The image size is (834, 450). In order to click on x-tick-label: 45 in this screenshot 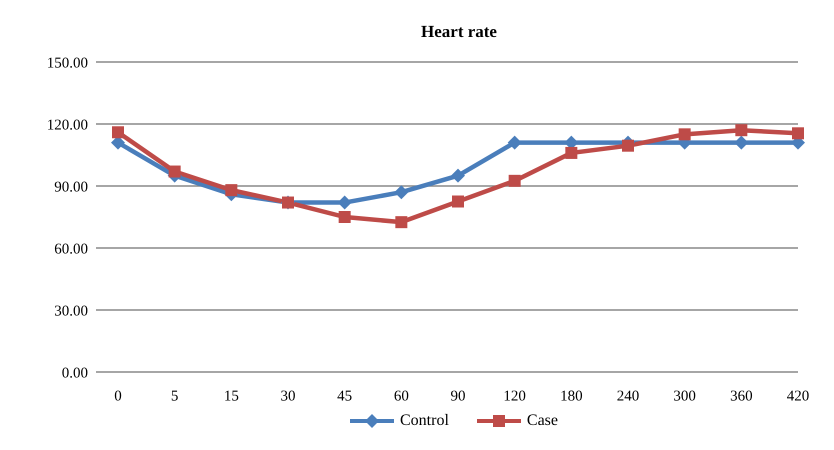, I will do `click(344, 396)`.